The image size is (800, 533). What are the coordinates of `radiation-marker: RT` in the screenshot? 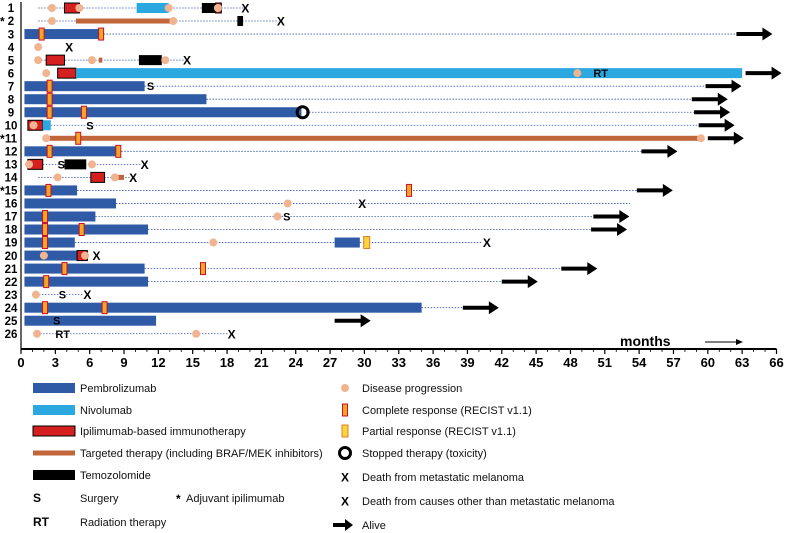 It's located at (62, 335).